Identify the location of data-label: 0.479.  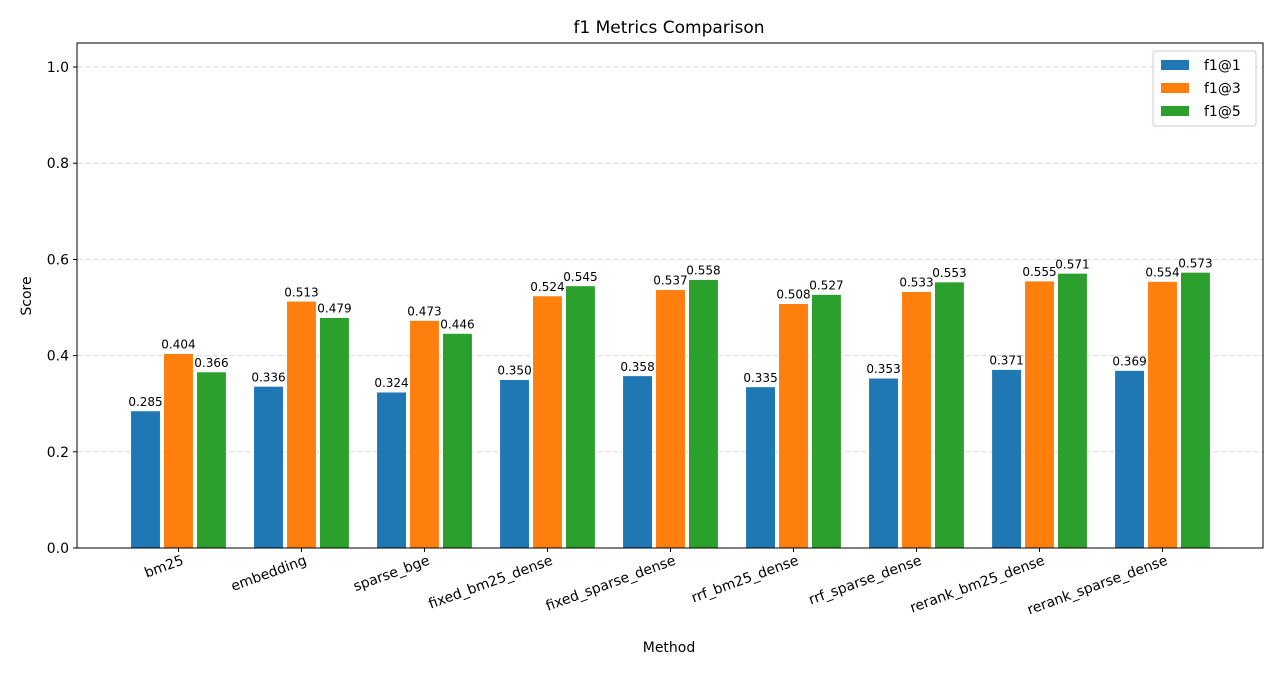
(334, 309).